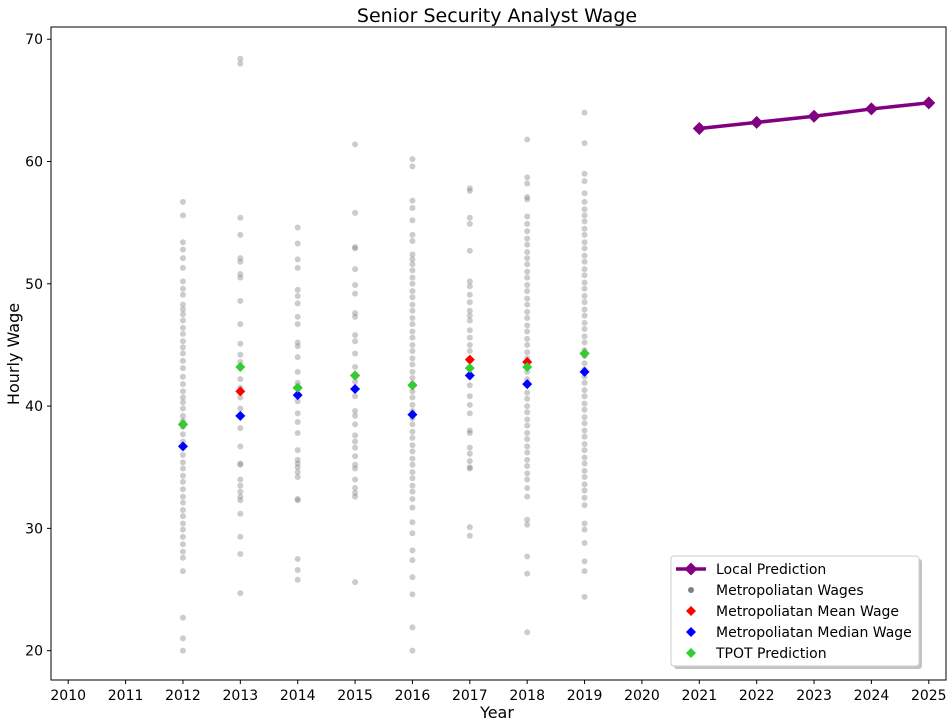 The width and height of the screenshot is (950, 727). Describe the element at coordinates (34, 529) in the screenshot. I see `y-tick-label: 30` at that location.